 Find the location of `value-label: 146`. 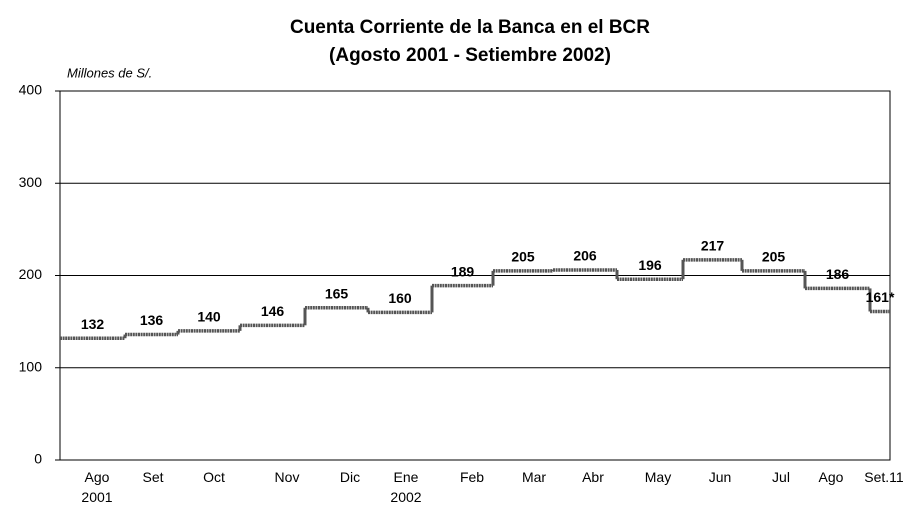

value-label: 146 is located at coordinates (273, 311).